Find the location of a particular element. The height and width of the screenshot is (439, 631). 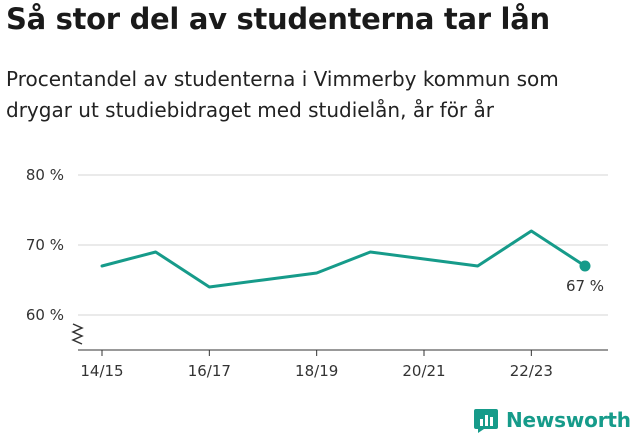

end-value-label: 67 % is located at coordinates (585, 286).